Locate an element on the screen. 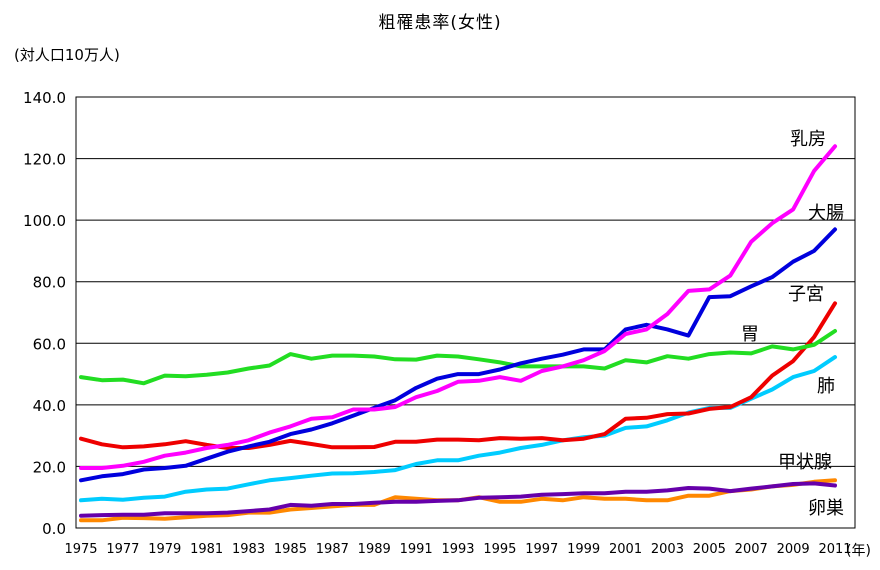 Image resolution: width=880 pixels, height=570 pixels. y-tick-label: 0.0 is located at coordinates (54, 529).